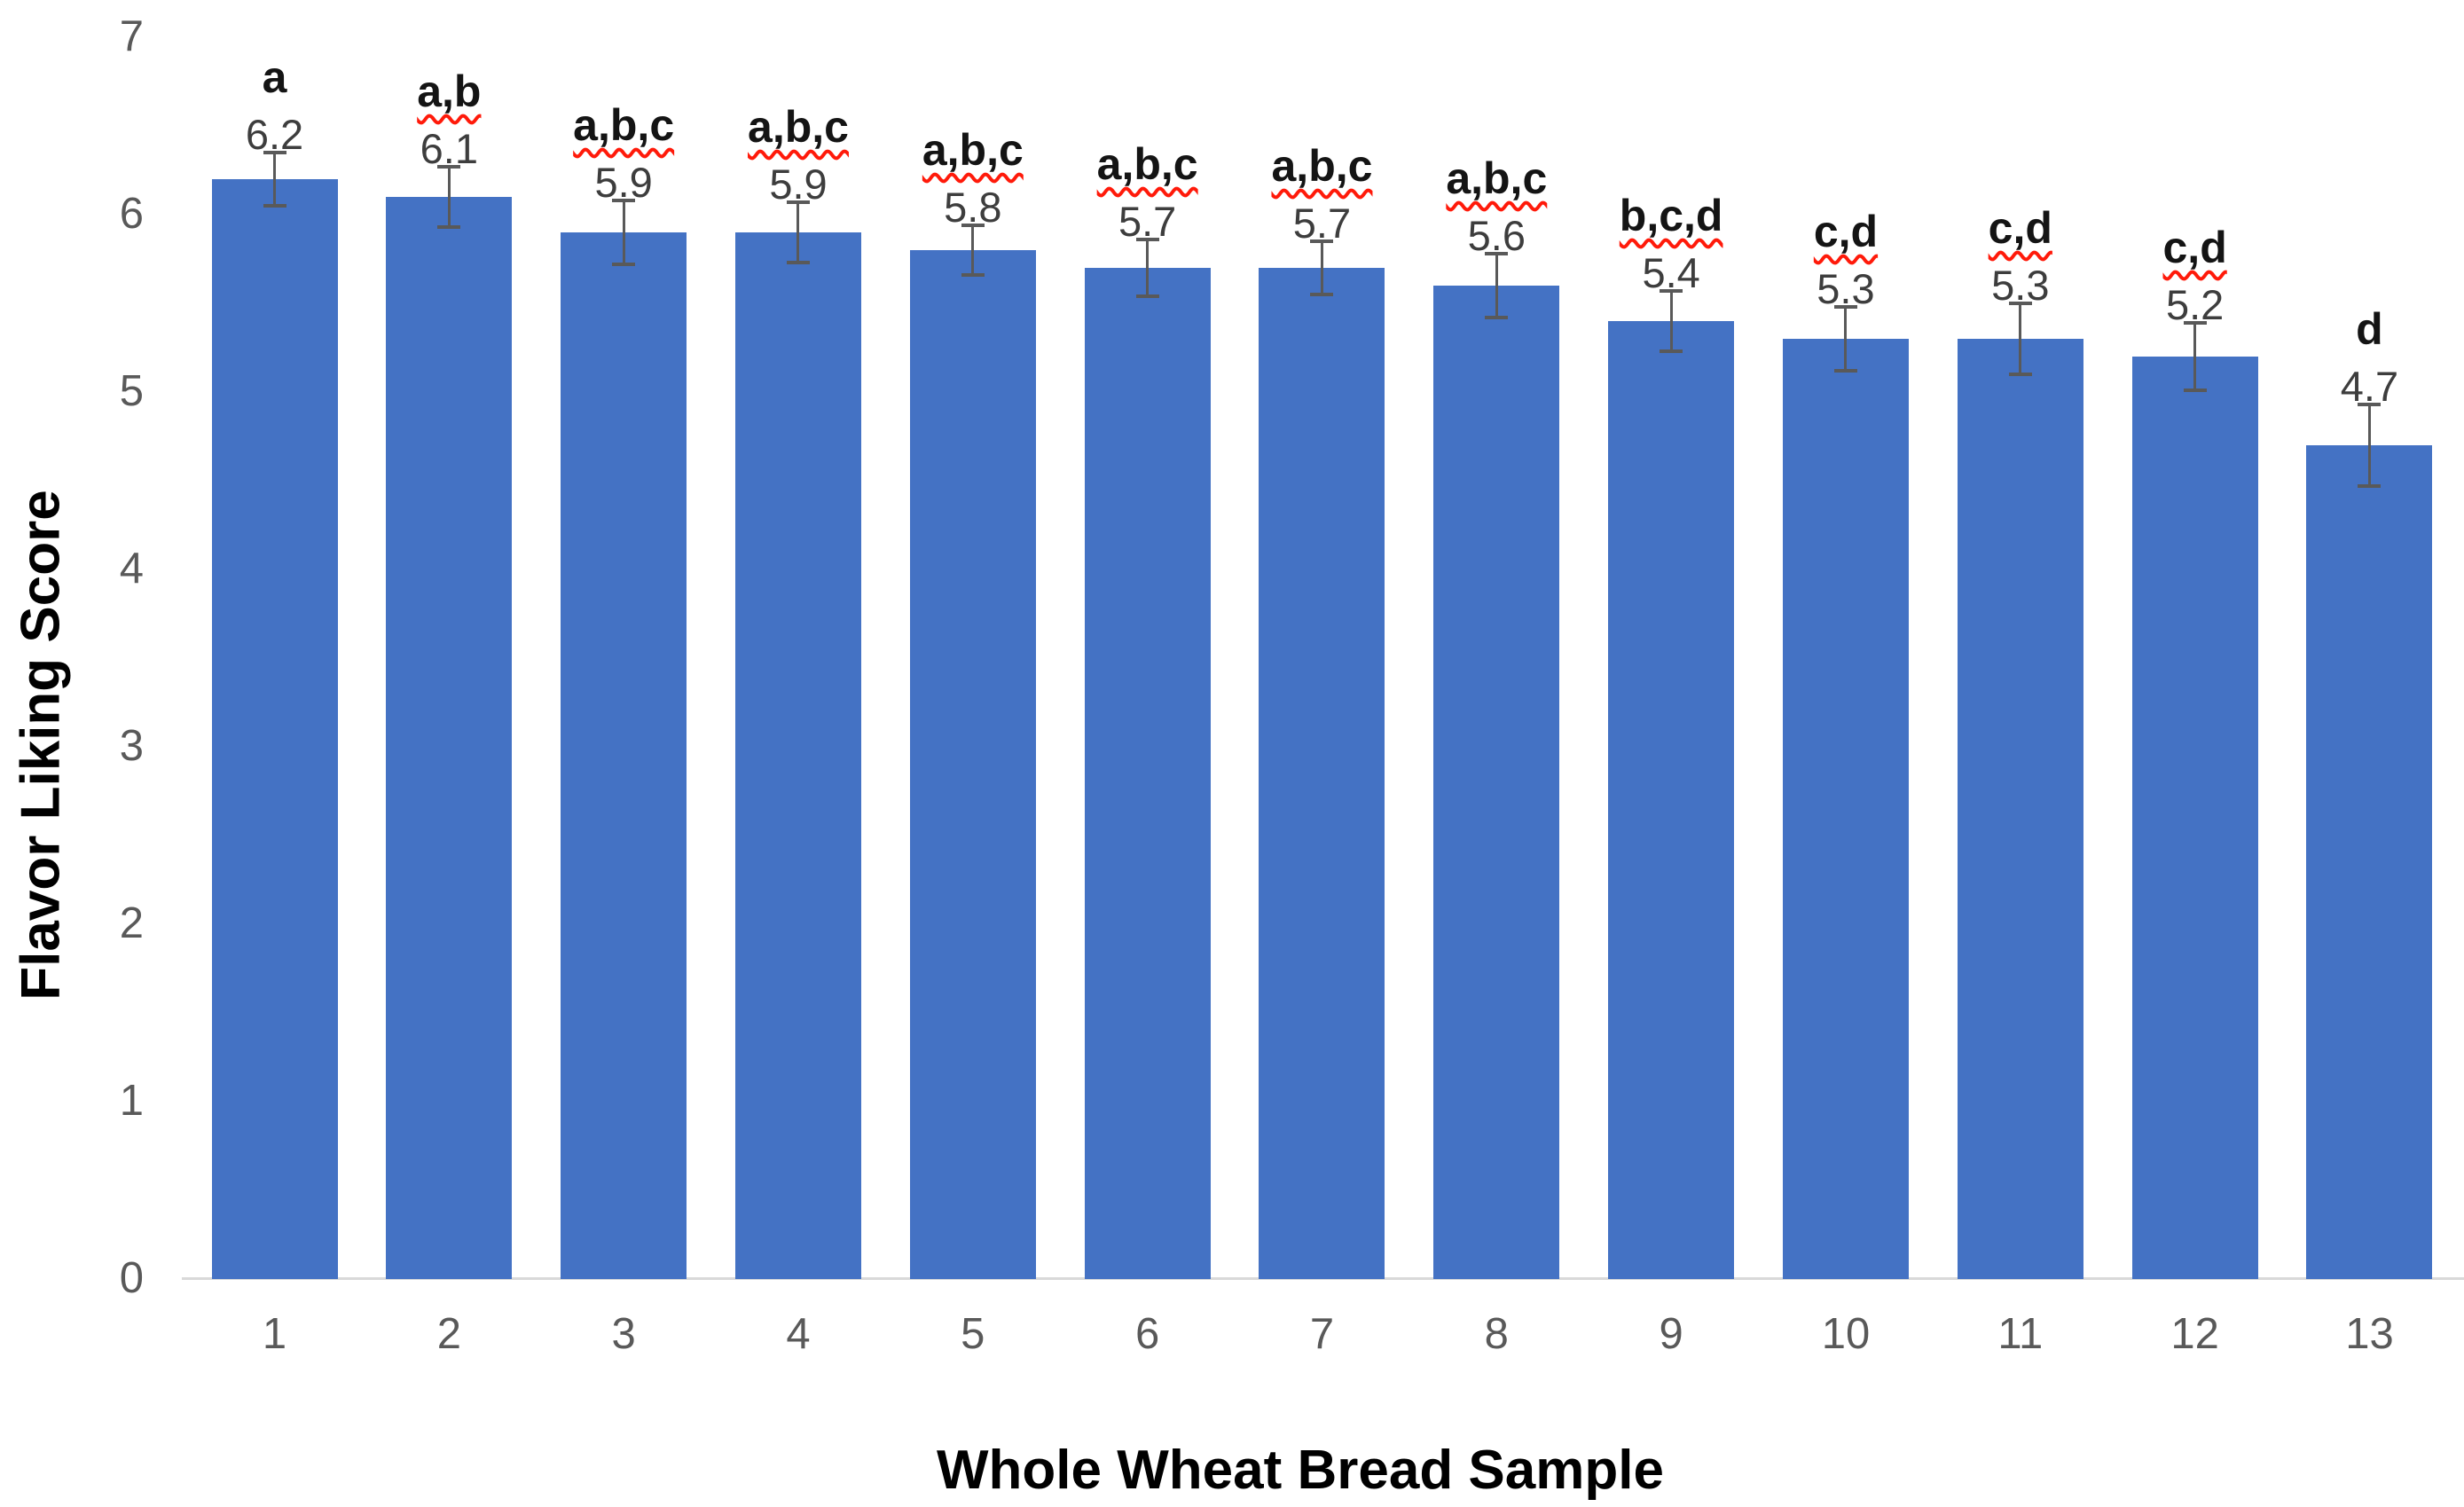 Image resolution: width=2464 pixels, height=1507 pixels. What do you see at coordinates (131, 391) in the screenshot?
I see `y-tick-label: 5` at bounding box center [131, 391].